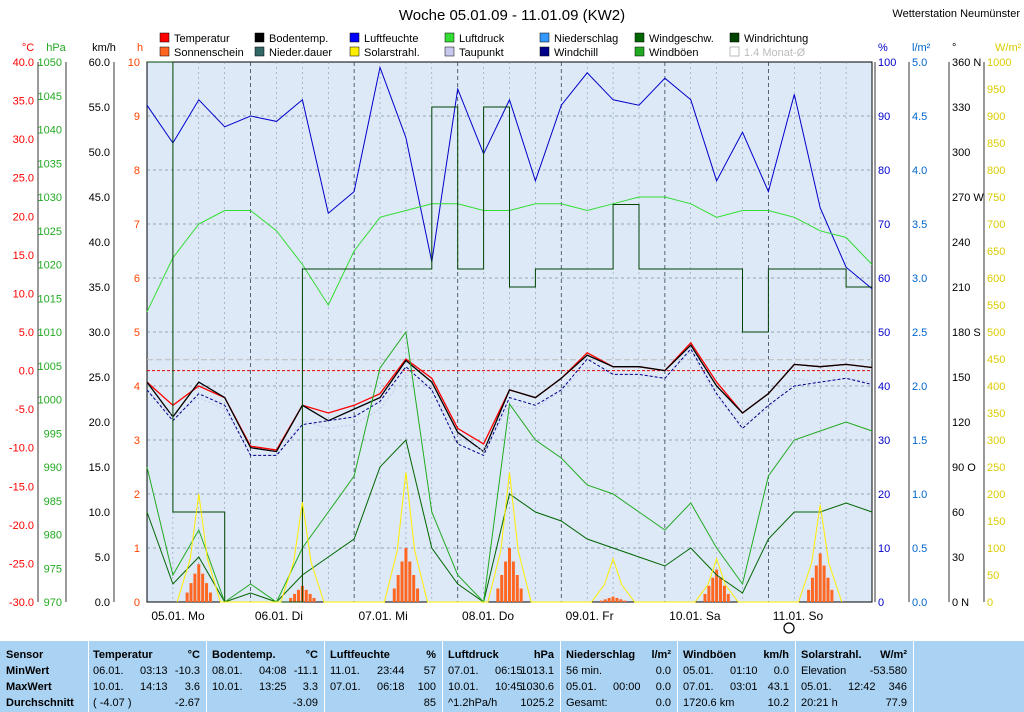  Describe the element at coordinates (482, 39) in the screenshot. I see `legend-label: Luftdruck` at that location.